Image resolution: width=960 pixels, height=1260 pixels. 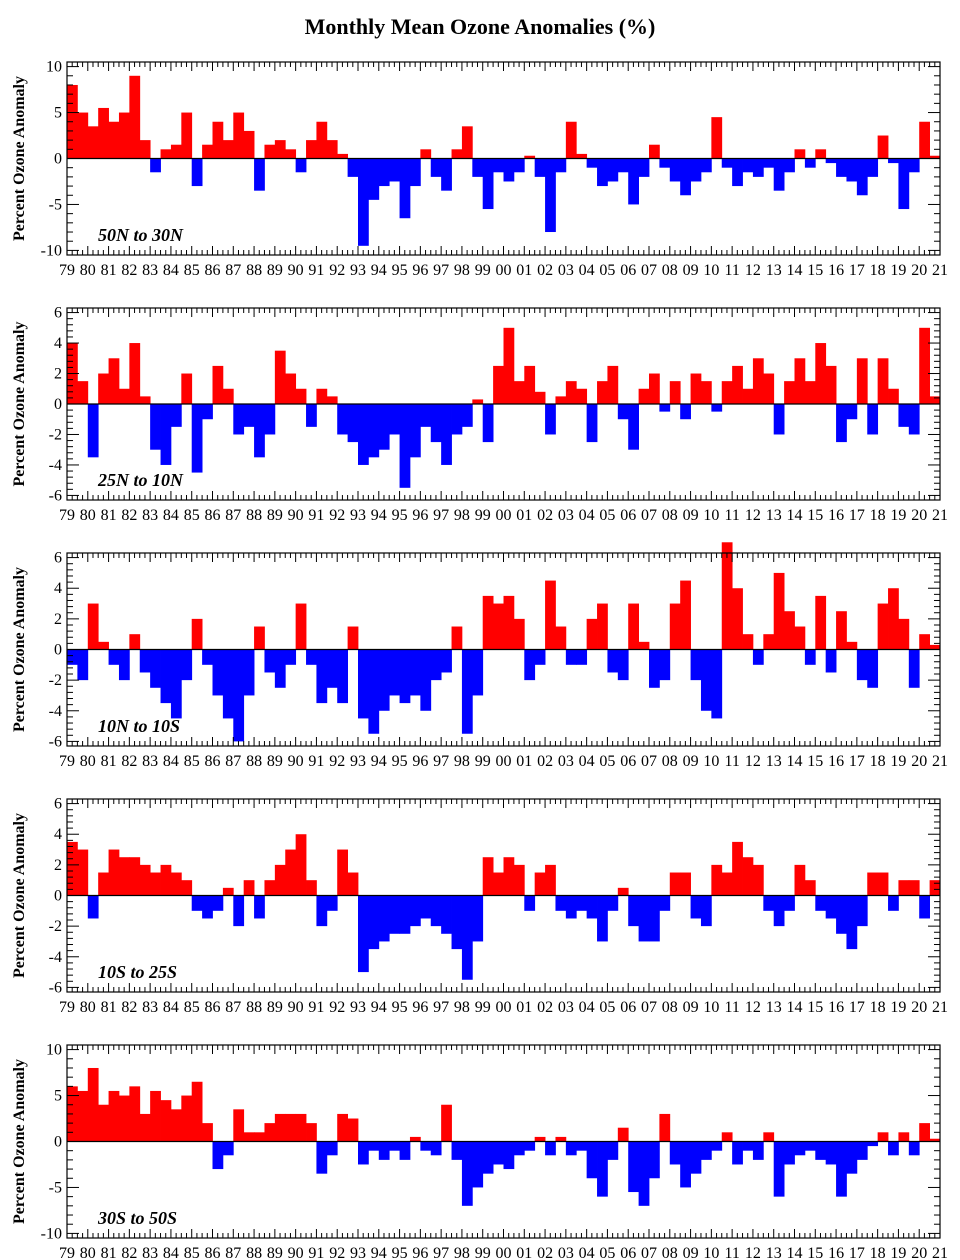 I want to click on x-tick-label: 21, so click(x=940, y=270).